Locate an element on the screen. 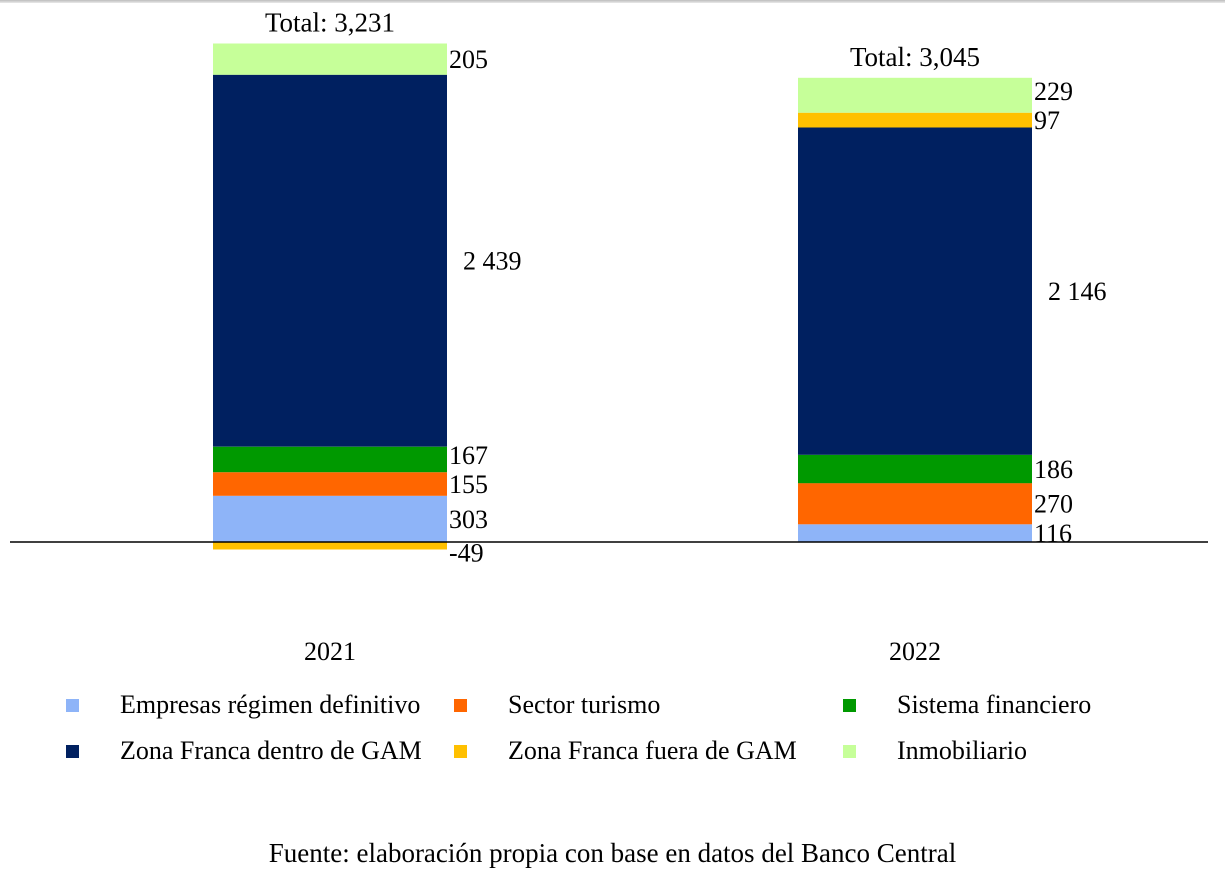  data-label: 116 is located at coordinates (1053, 533).